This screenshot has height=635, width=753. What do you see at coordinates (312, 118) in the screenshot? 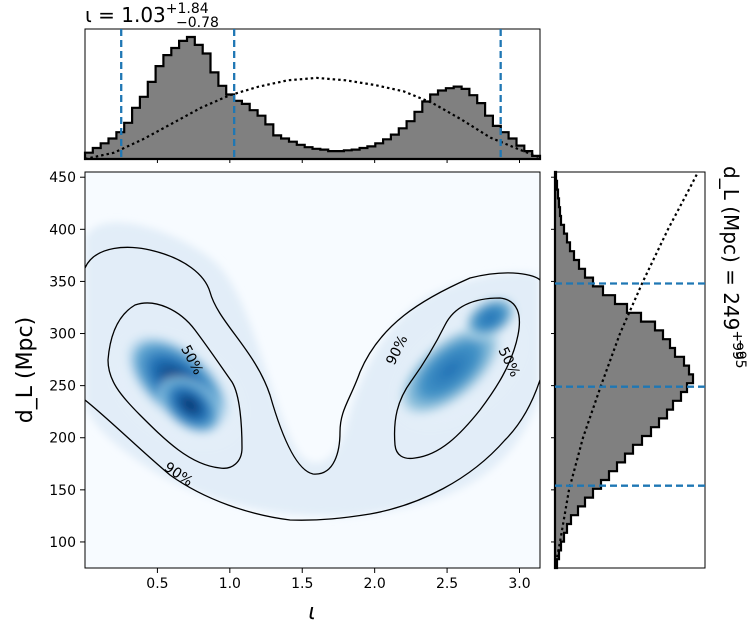
I see `iota-prior-curve` at bounding box center [312, 118].